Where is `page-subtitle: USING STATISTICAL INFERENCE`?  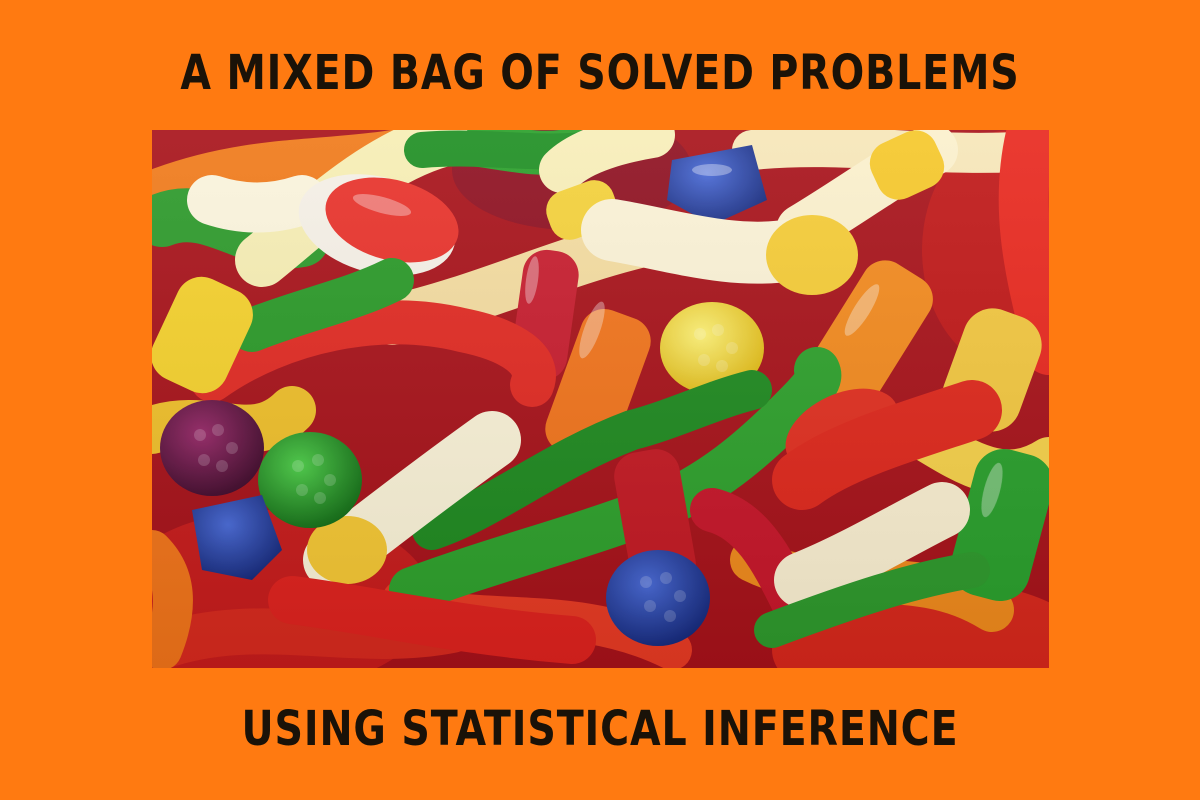
page-subtitle: USING STATISTICAL INFERENCE is located at coordinates (600, 728).